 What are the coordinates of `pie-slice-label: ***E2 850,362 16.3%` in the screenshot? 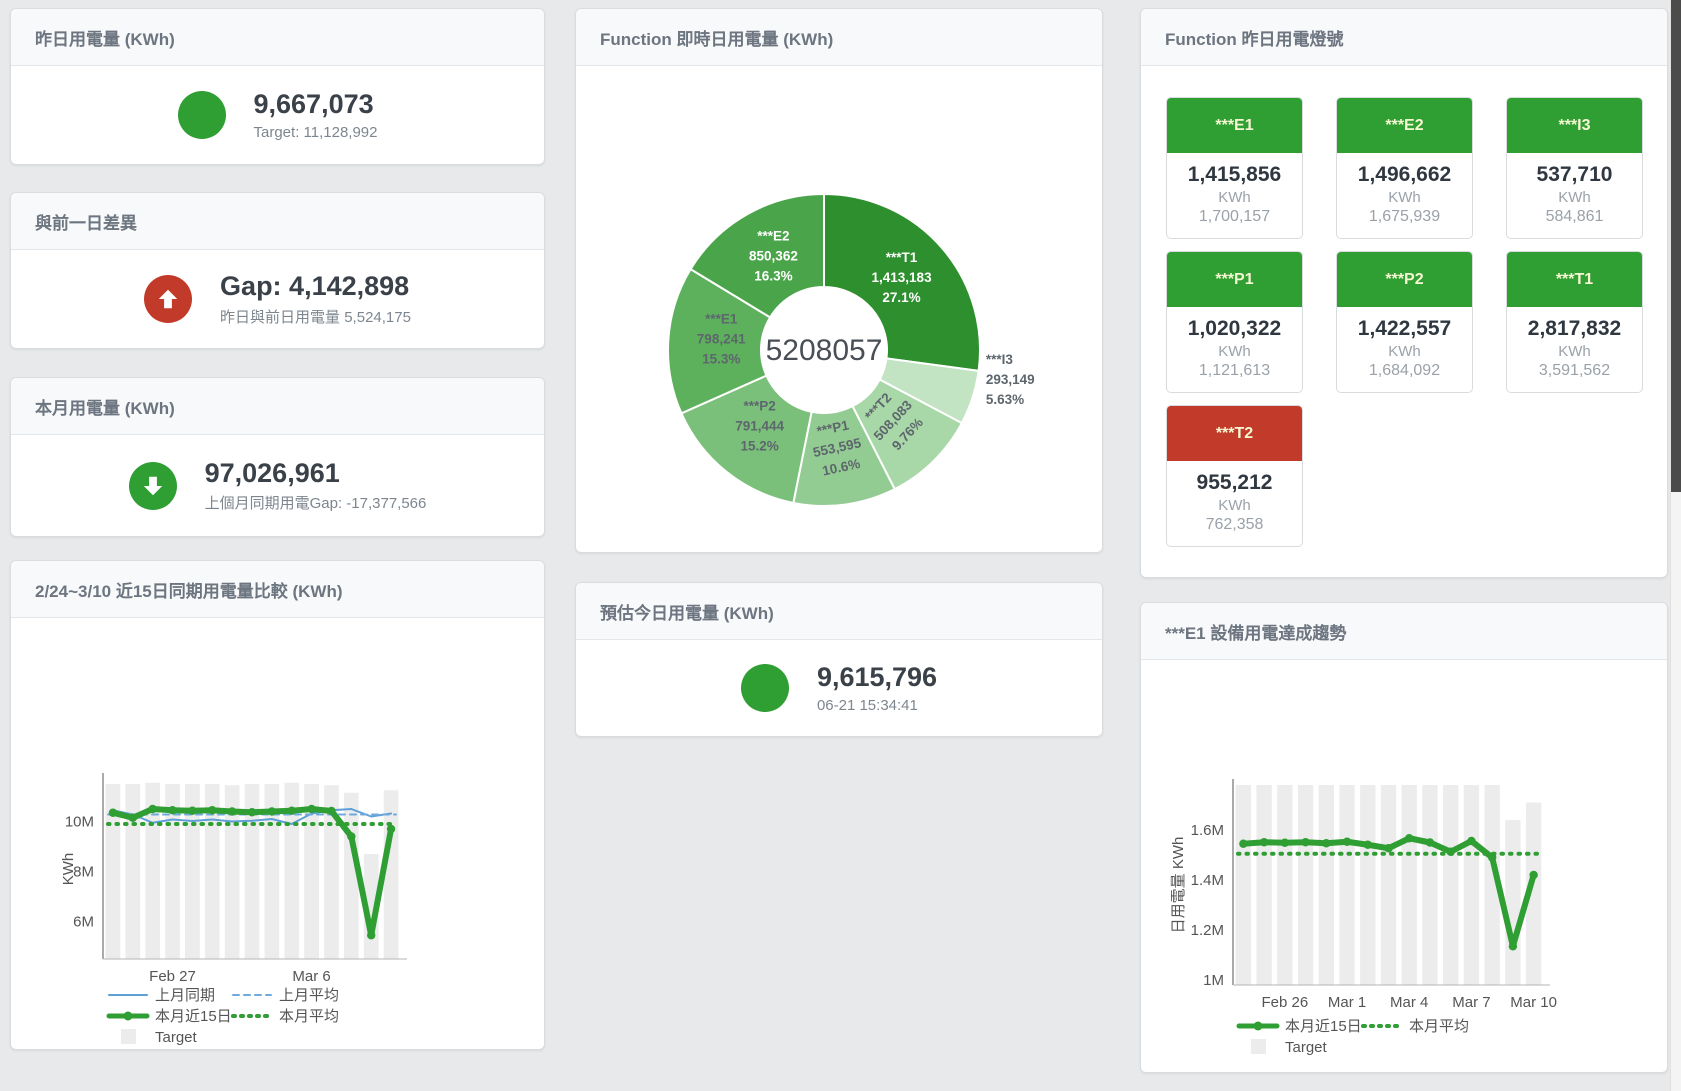 It's located at (773, 255).